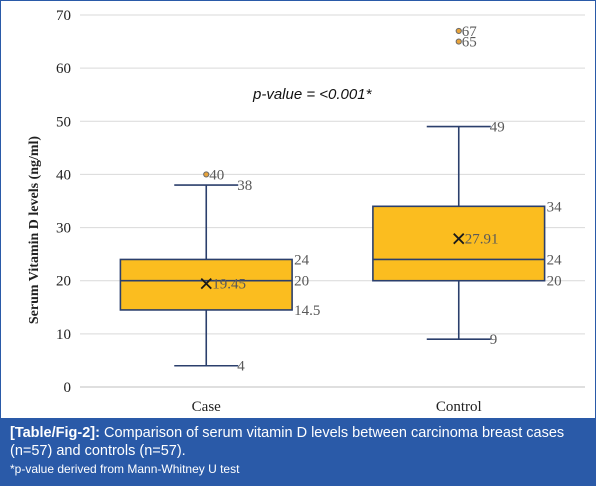 This screenshot has width=596, height=486. I want to click on control-q1-label: 20, so click(554, 282).